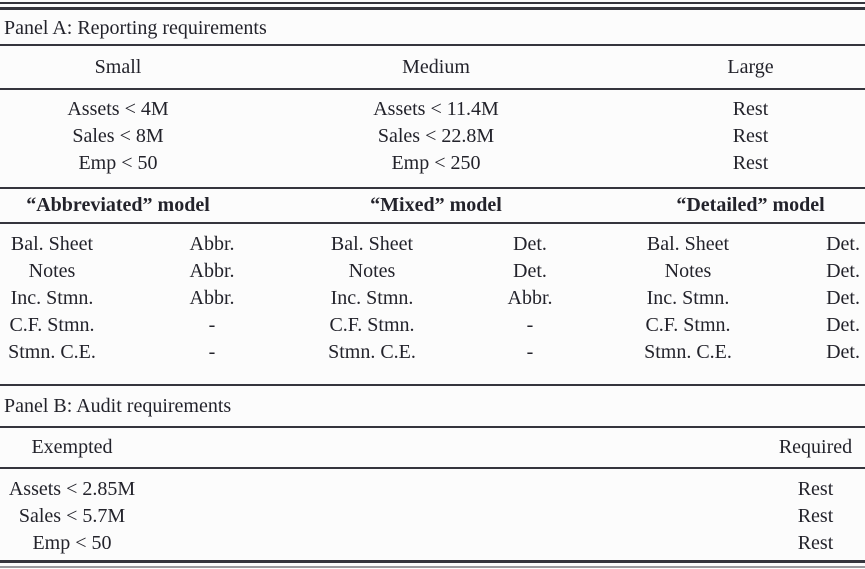 The height and width of the screenshot is (569, 865). I want to click on audit-row-sales: Sales < 5.7M Rest, so click(432, 516).